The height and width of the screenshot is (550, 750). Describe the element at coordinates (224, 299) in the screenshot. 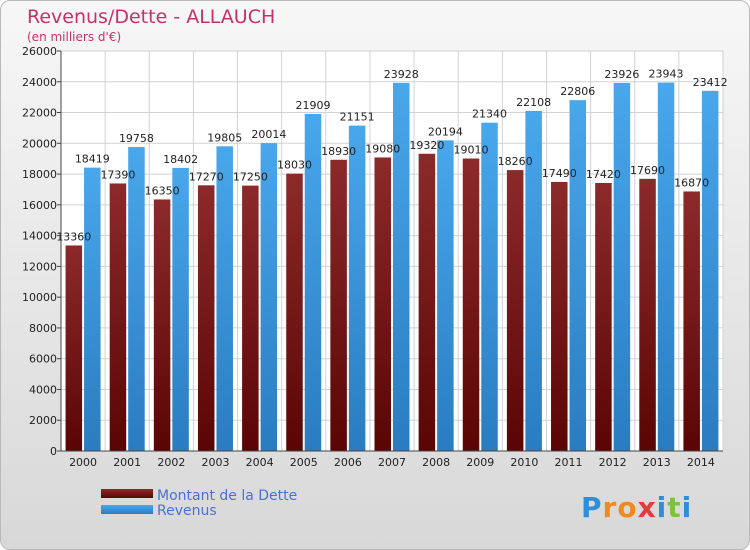

I see `bar-revenue-2003` at that location.